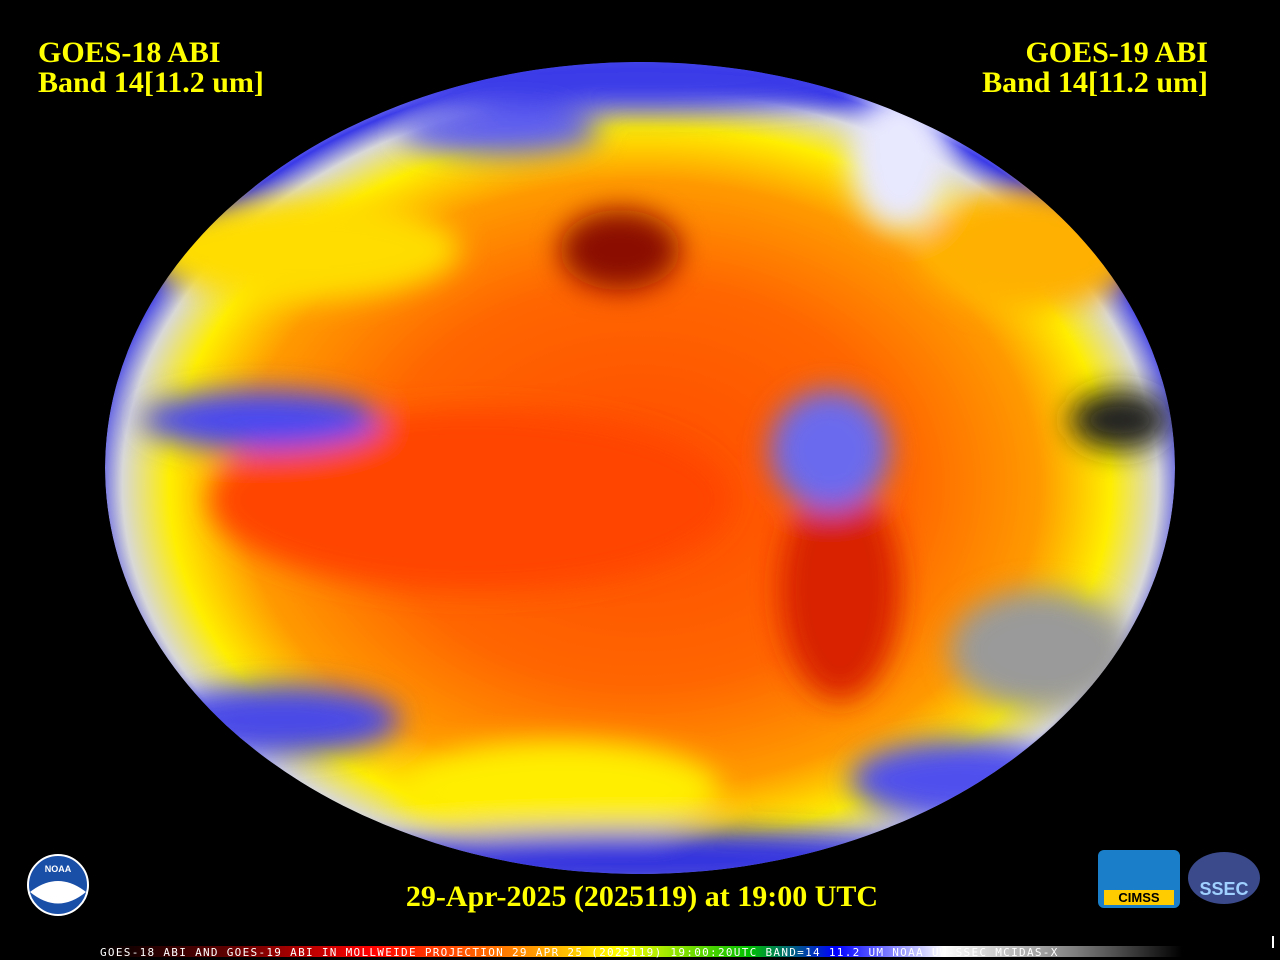 Image resolution: width=1280 pixels, height=960 pixels. I want to click on header-right-1: GOES-19 ABI, so click(1116, 52).